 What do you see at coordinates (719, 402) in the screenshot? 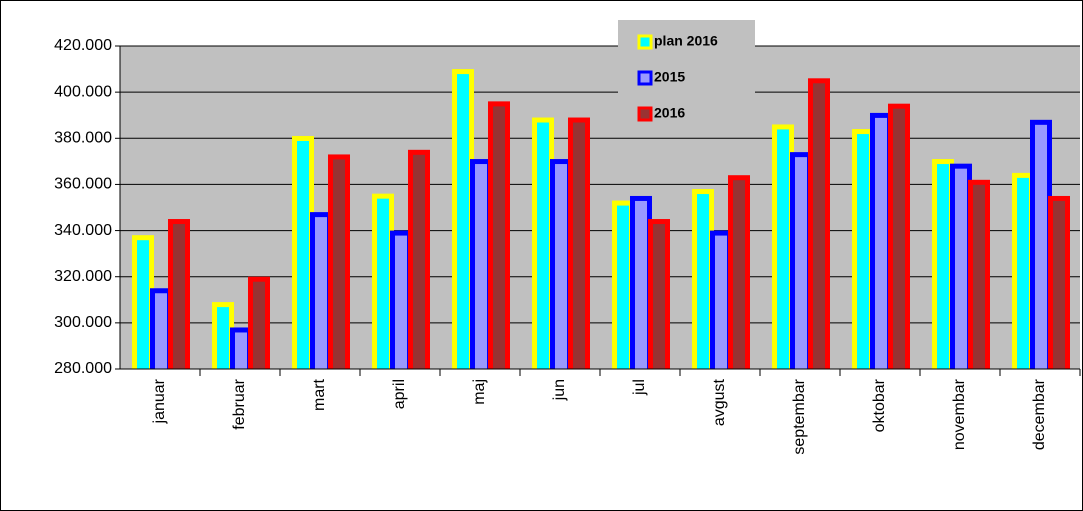
I see `x-tick-label: avgust` at bounding box center [719, 402].